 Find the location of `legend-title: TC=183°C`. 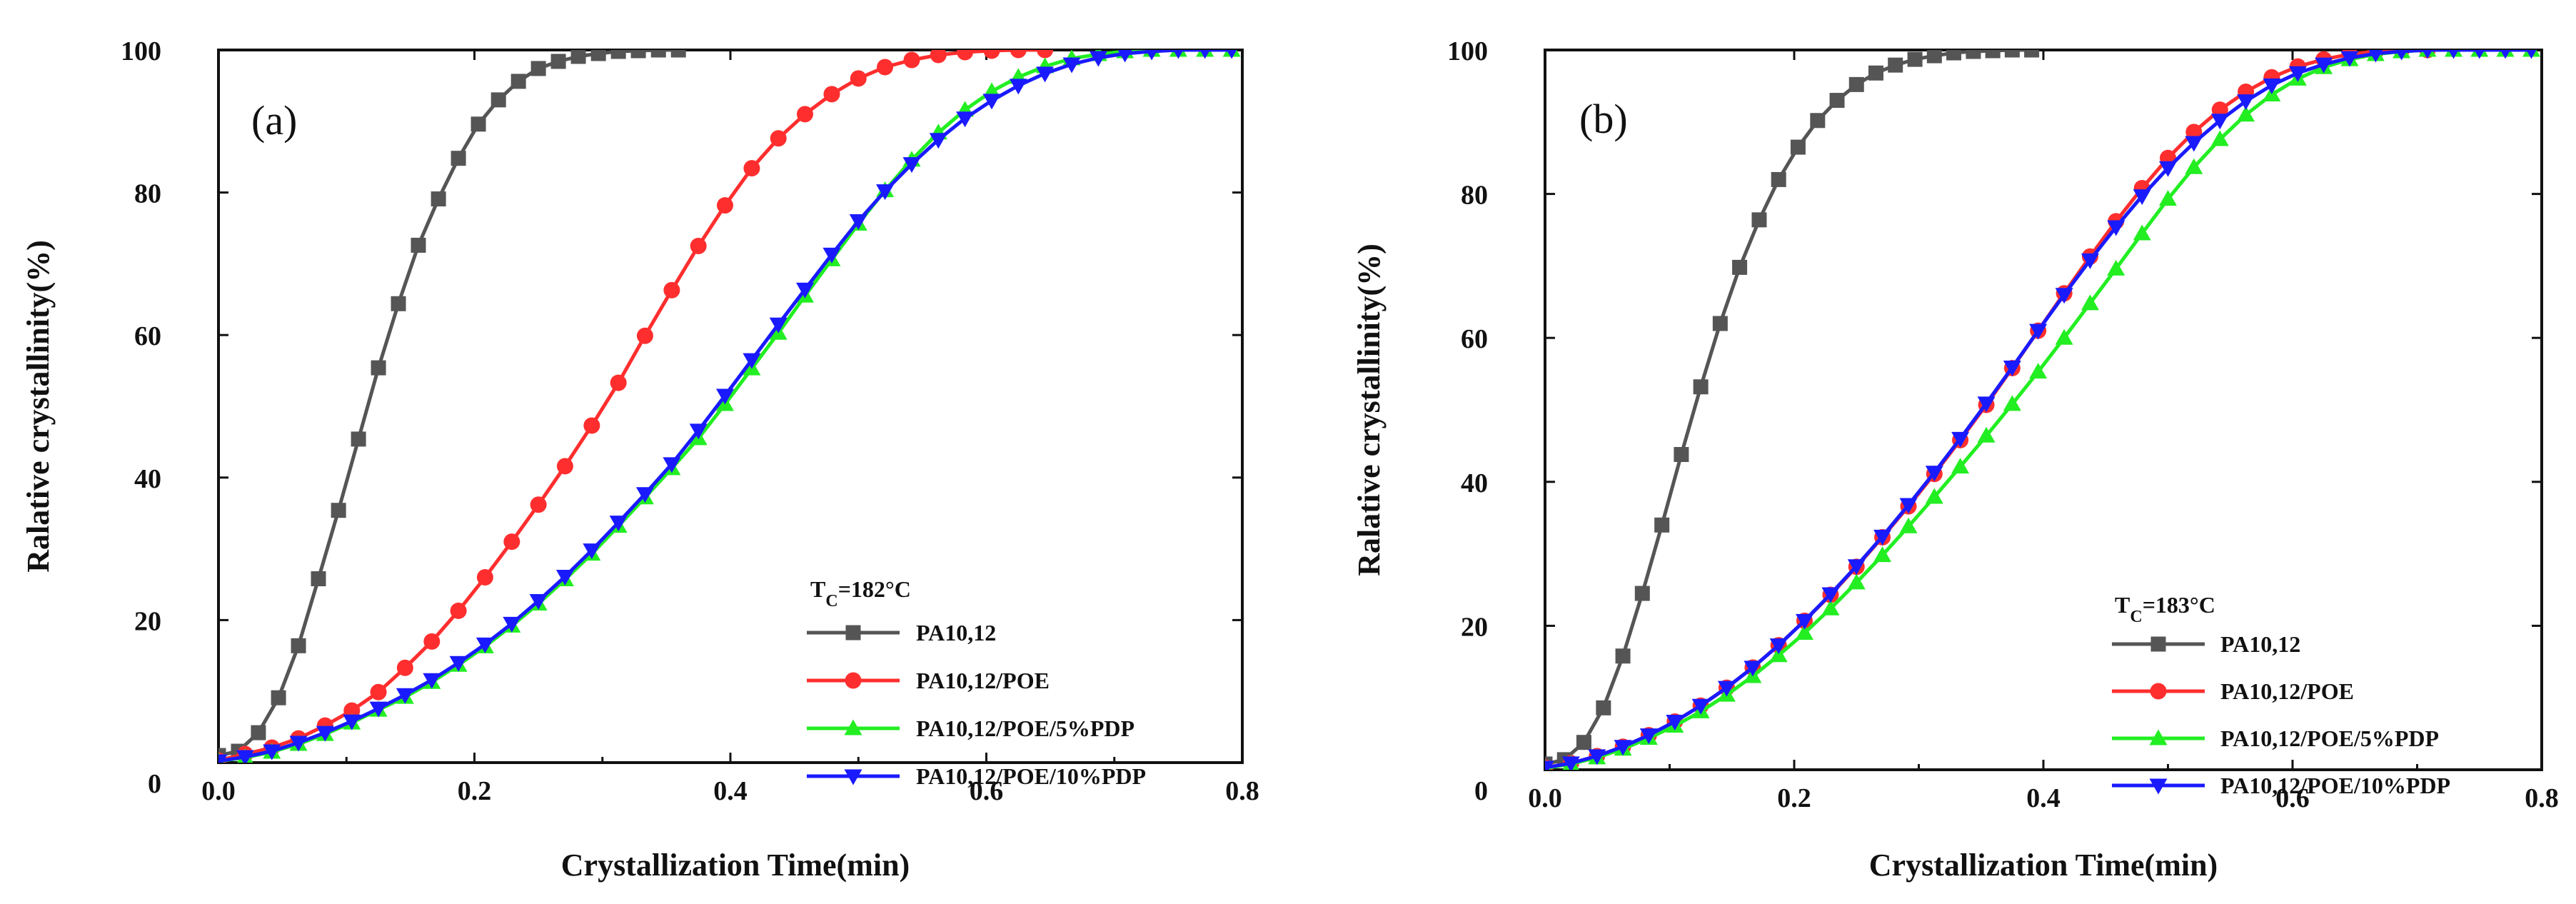

legend-title: TC=183°C is located at coordinates (2165, 609).